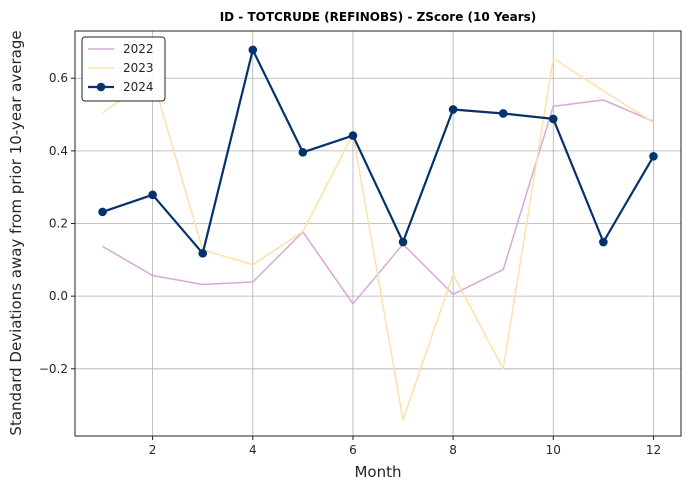 The width and height of the screenshot is (690, 490). What do you see at coordinates (138, 49) in the screenshot?
I see `legend-label-2022: 2022` at bounding box center [138, 49].